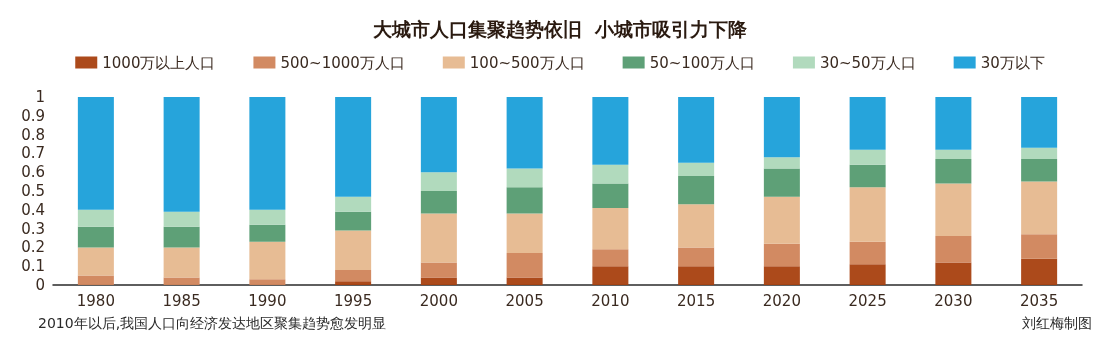 This screenshot has width=1120, height=344. Describe the element at coordinates (438, 300) in the screenshot. I see `x-tick-label: 2000` at that location.